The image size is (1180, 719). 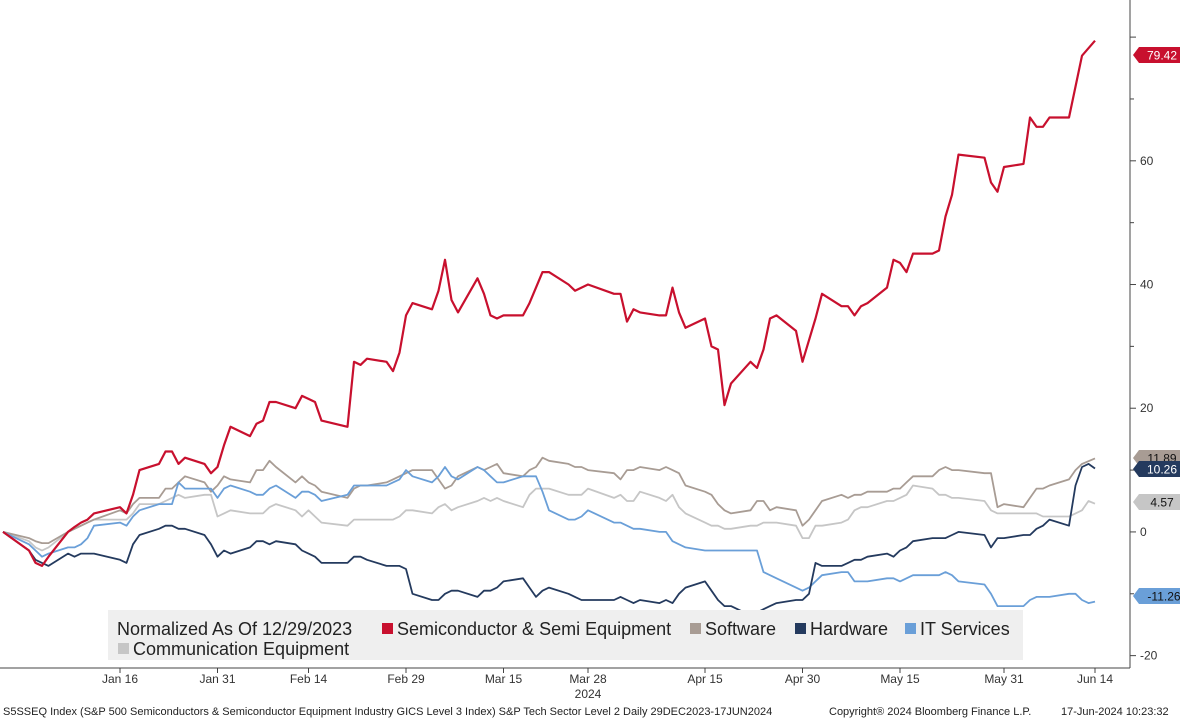 What do you see at coordinates (900, 679) in the screenshot?
I see `x-tick-label: May 15` at bounding box center [900, 679].